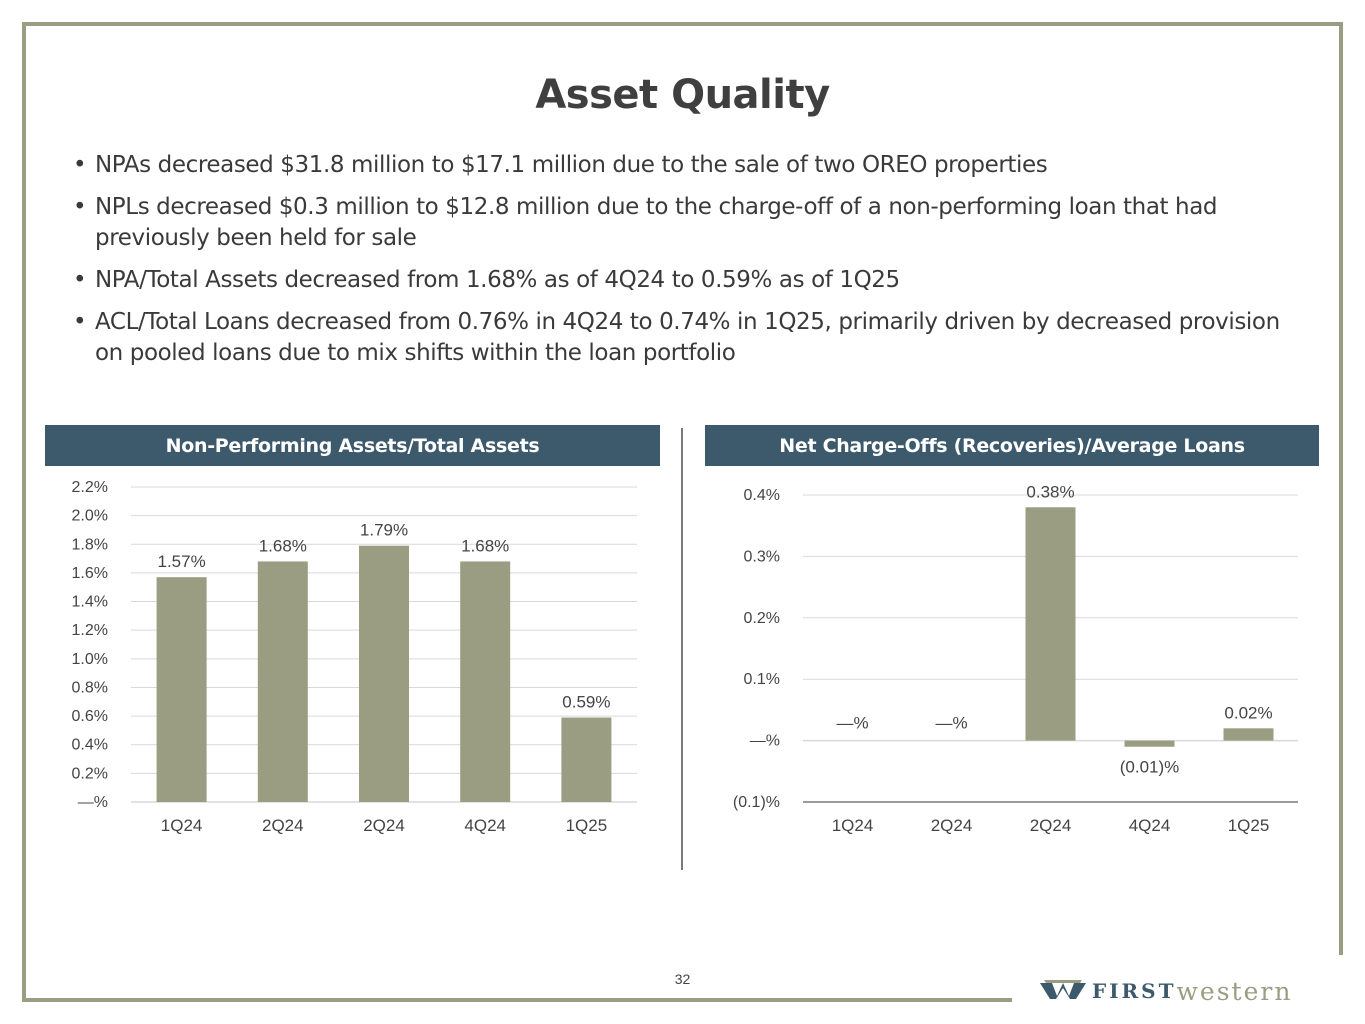 The image size is (1365, 1024). What do you see at coordinates (762, 556) in the screenshot?
I see `y-tick-label: 0.3%` at bounding box center [762, 556].